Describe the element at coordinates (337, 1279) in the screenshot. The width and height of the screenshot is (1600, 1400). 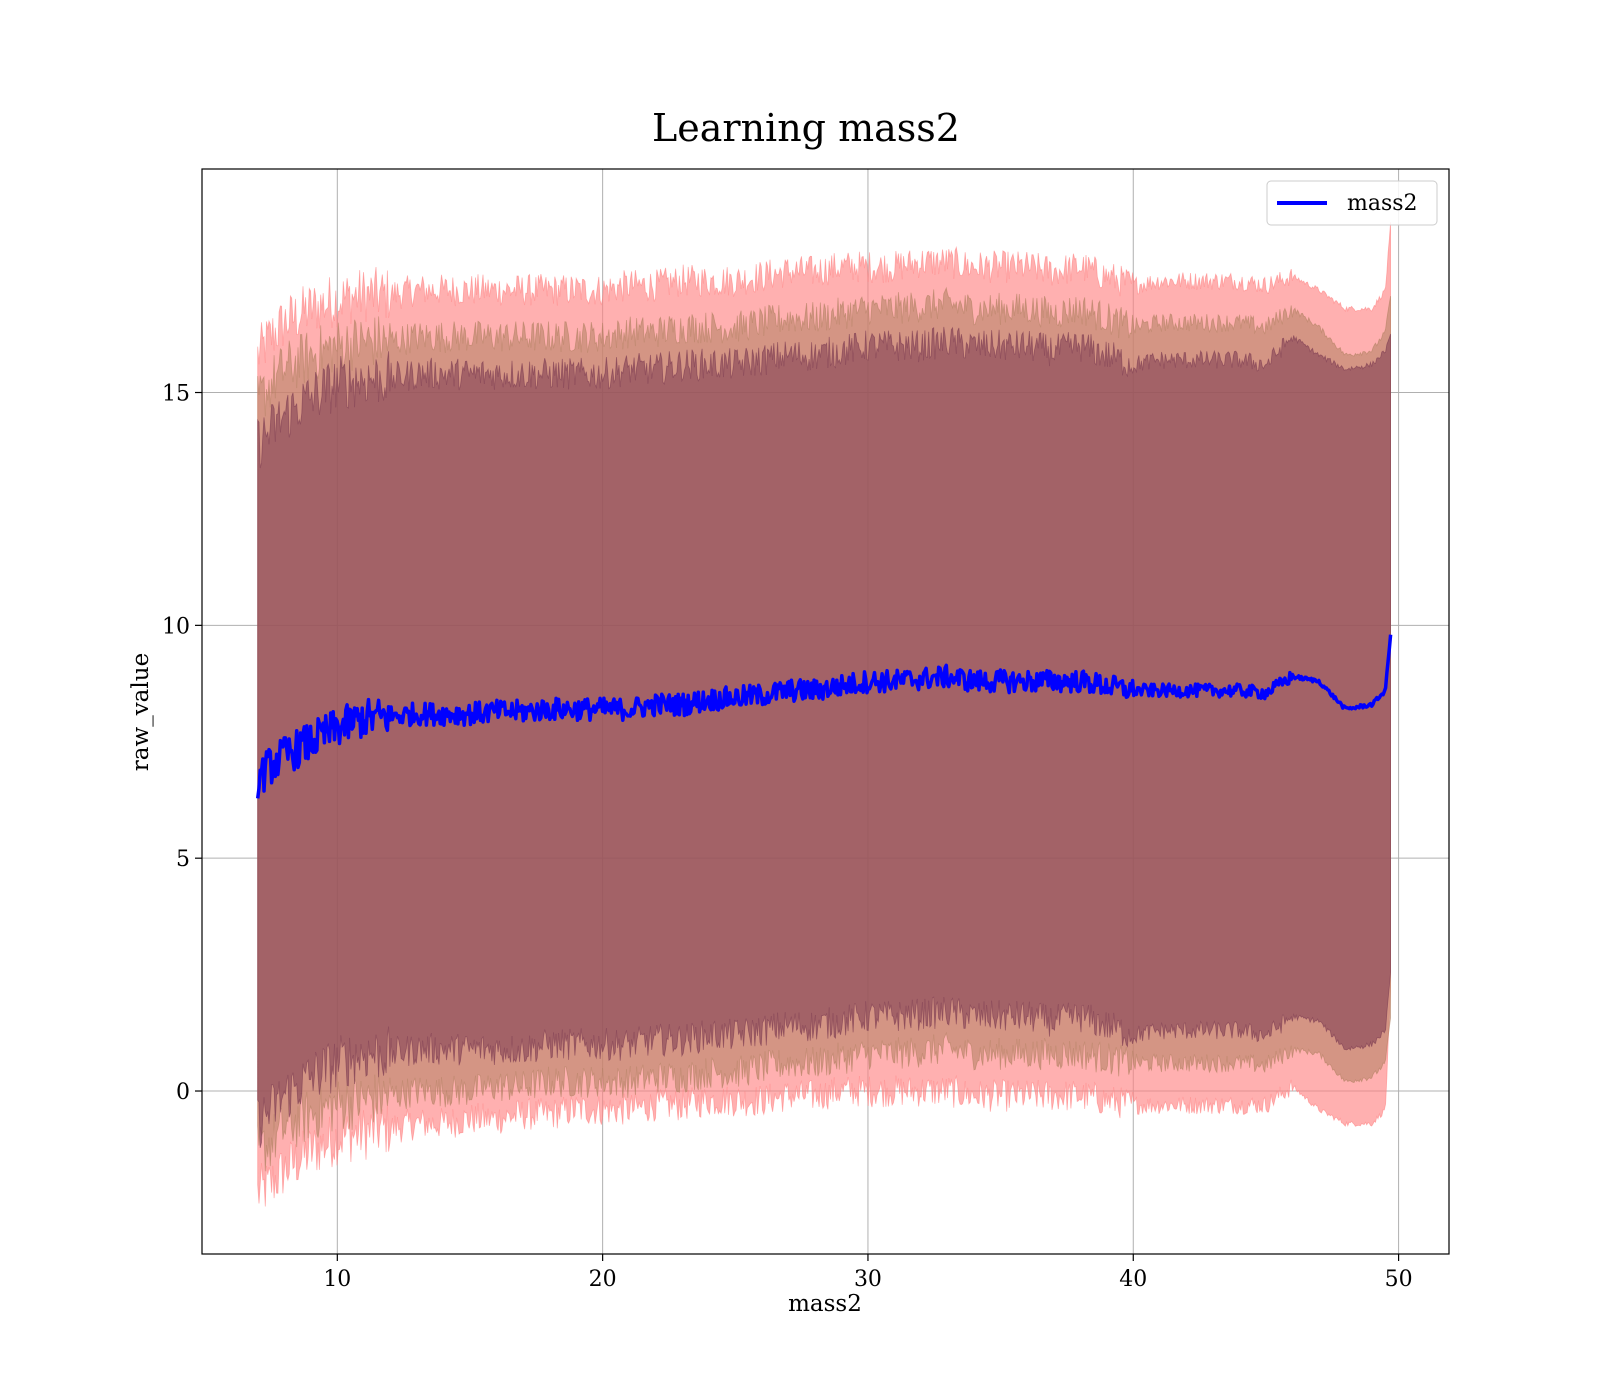
I see `x-tick-label: 10` at that location.